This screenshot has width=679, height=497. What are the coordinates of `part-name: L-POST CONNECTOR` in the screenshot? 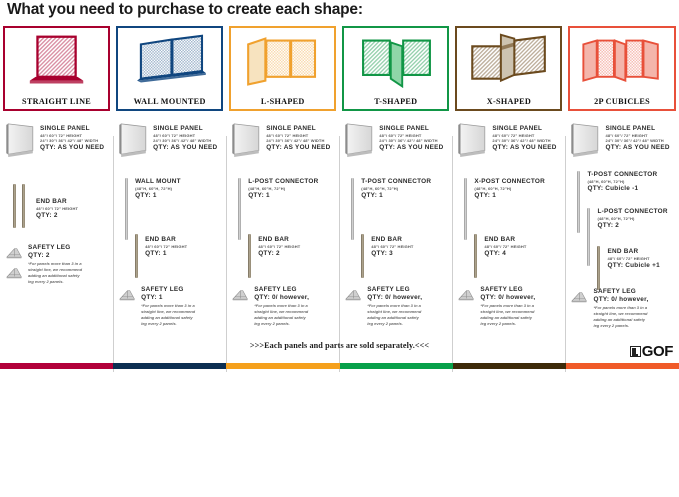 It's located at (632, 211).